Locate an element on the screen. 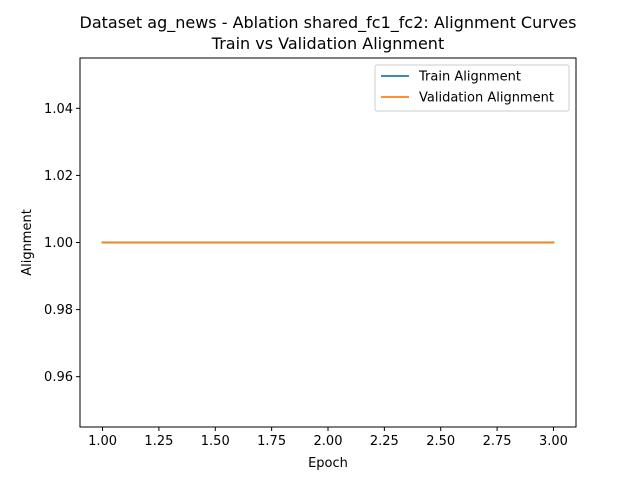 This screenshot has height=485, width=640. x-tick-label: 2.25 is located at coordinates (384, 441).